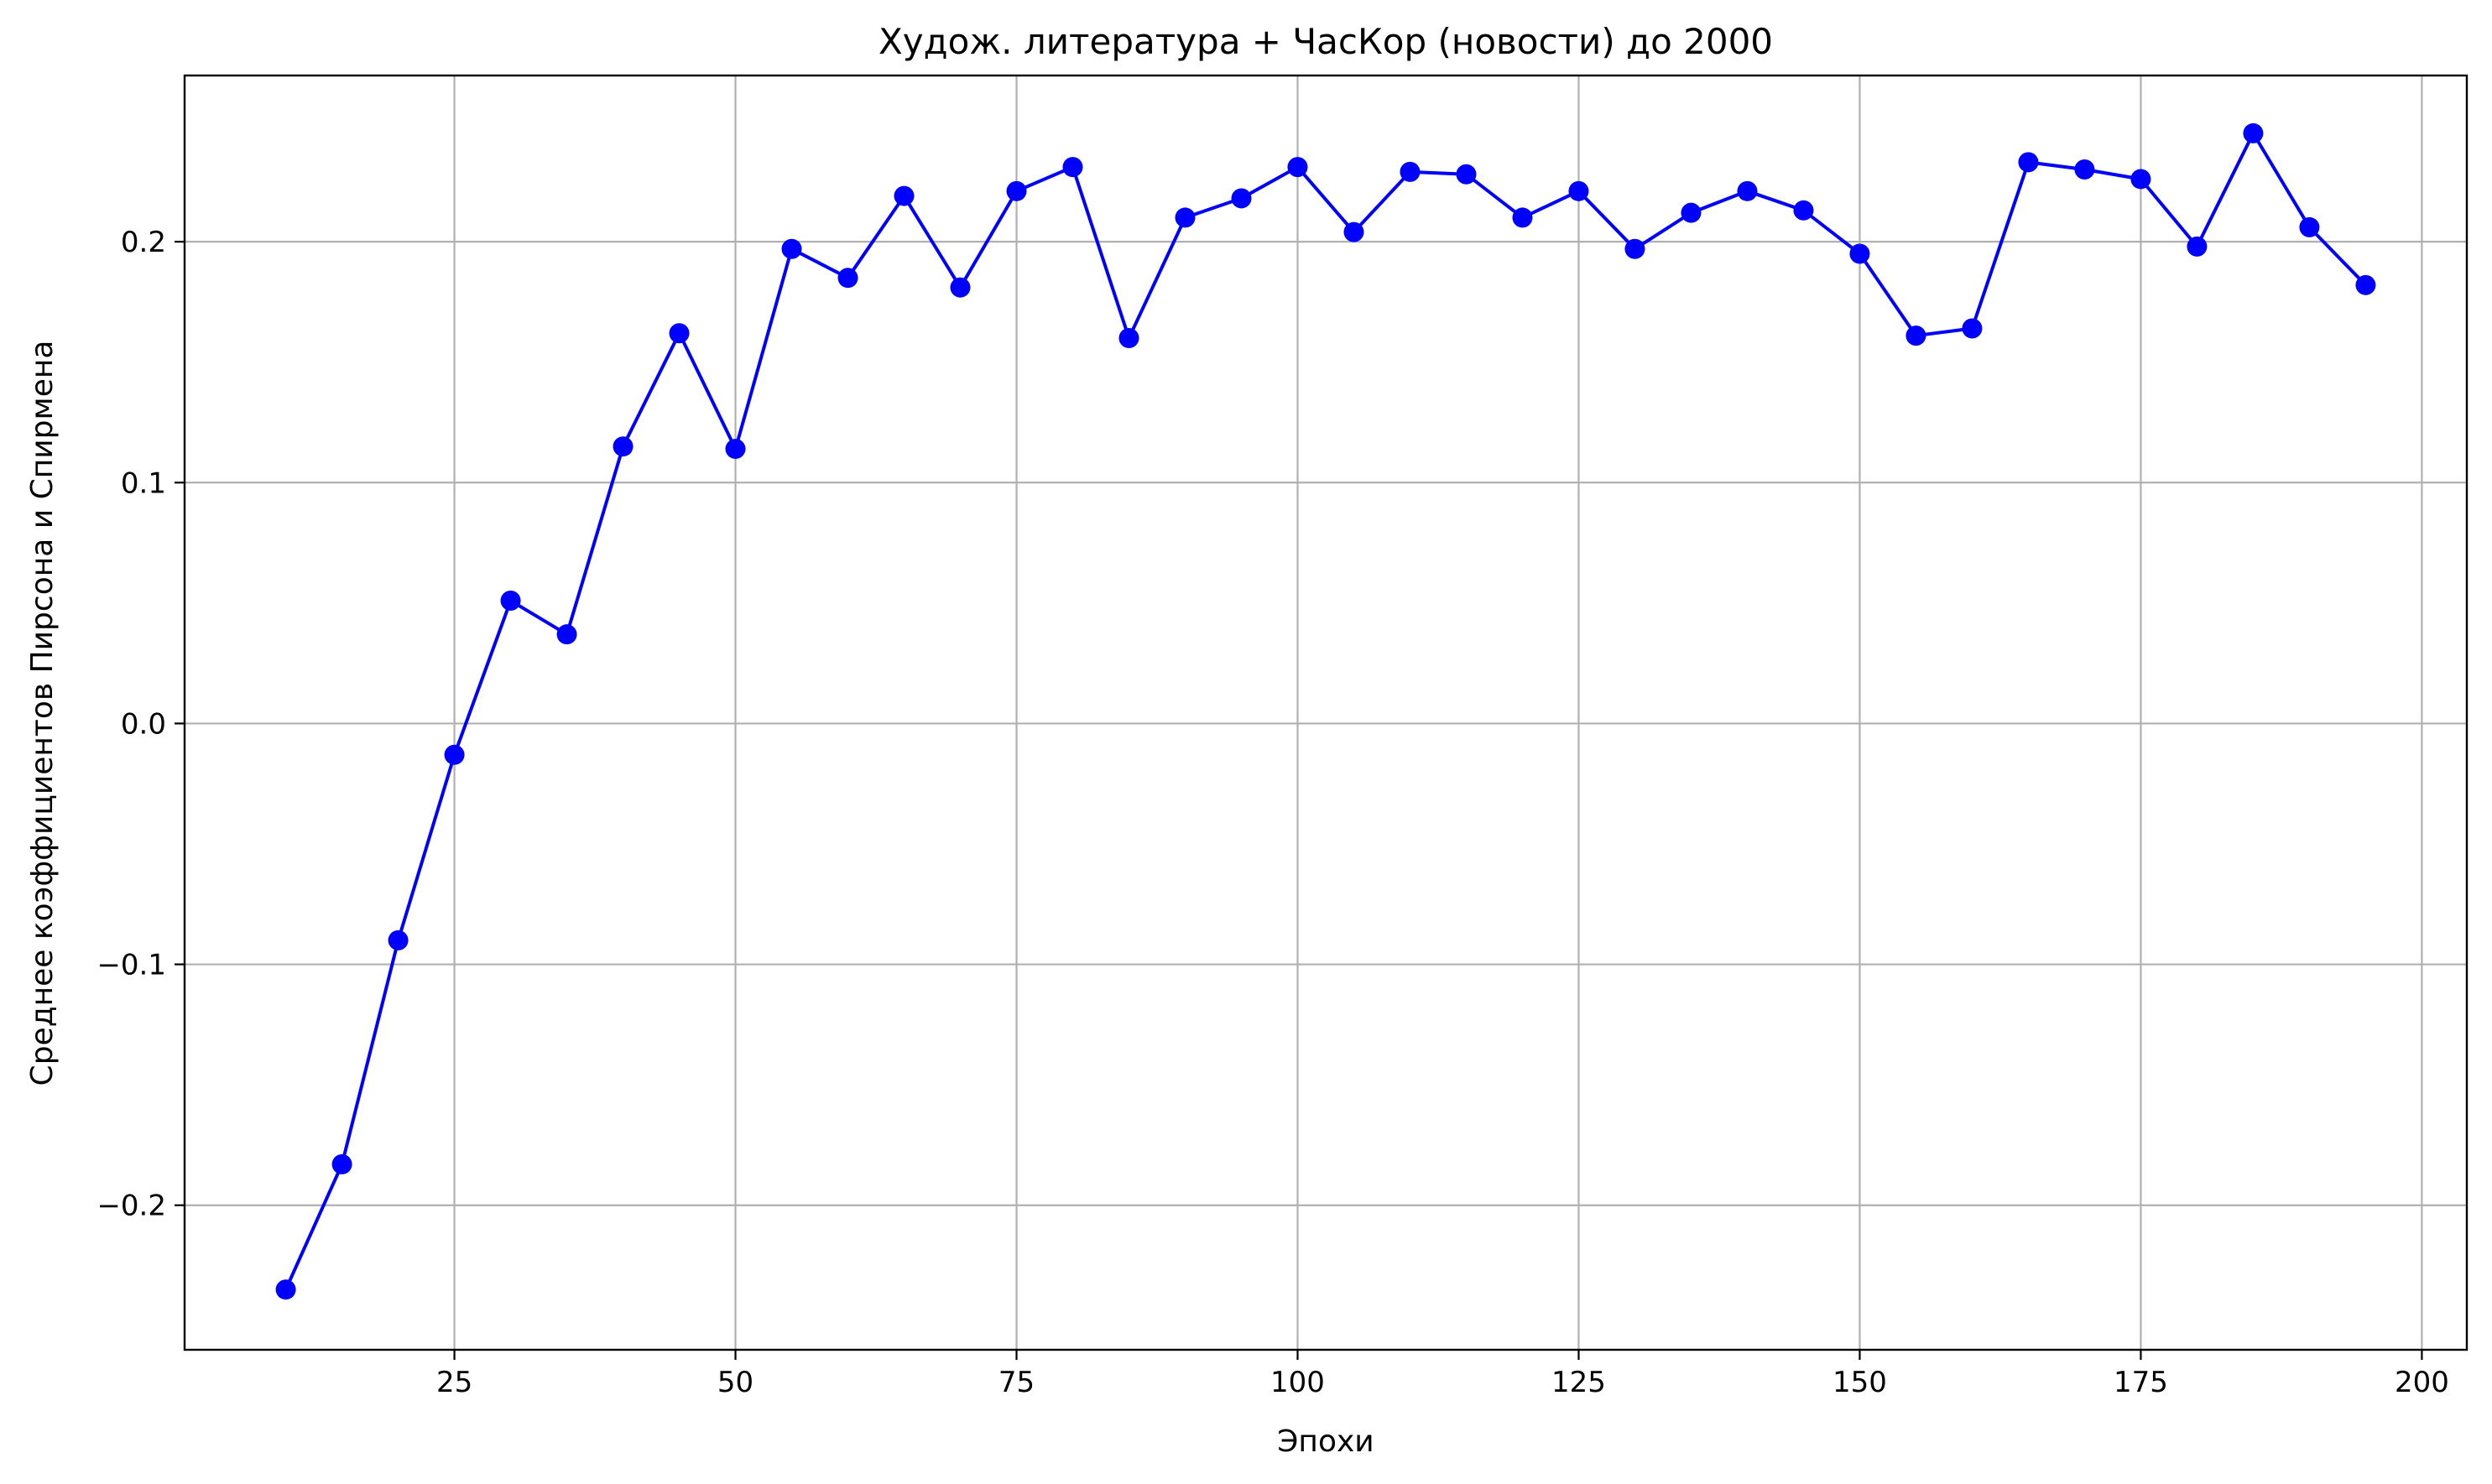  What do you see at coordinates (42, 713) in the screenshot?
I see `y-axis-label: Среднее коэффициентов Пирсона и Спирмена` at bounding box center [42, 713].